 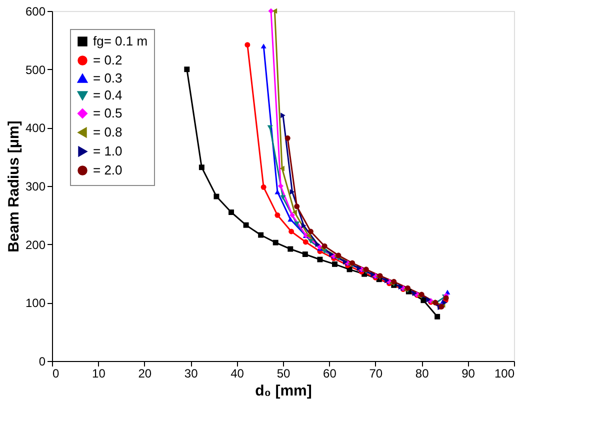 I want to click on y-tick-label: 300, so click(x=35, y=187).